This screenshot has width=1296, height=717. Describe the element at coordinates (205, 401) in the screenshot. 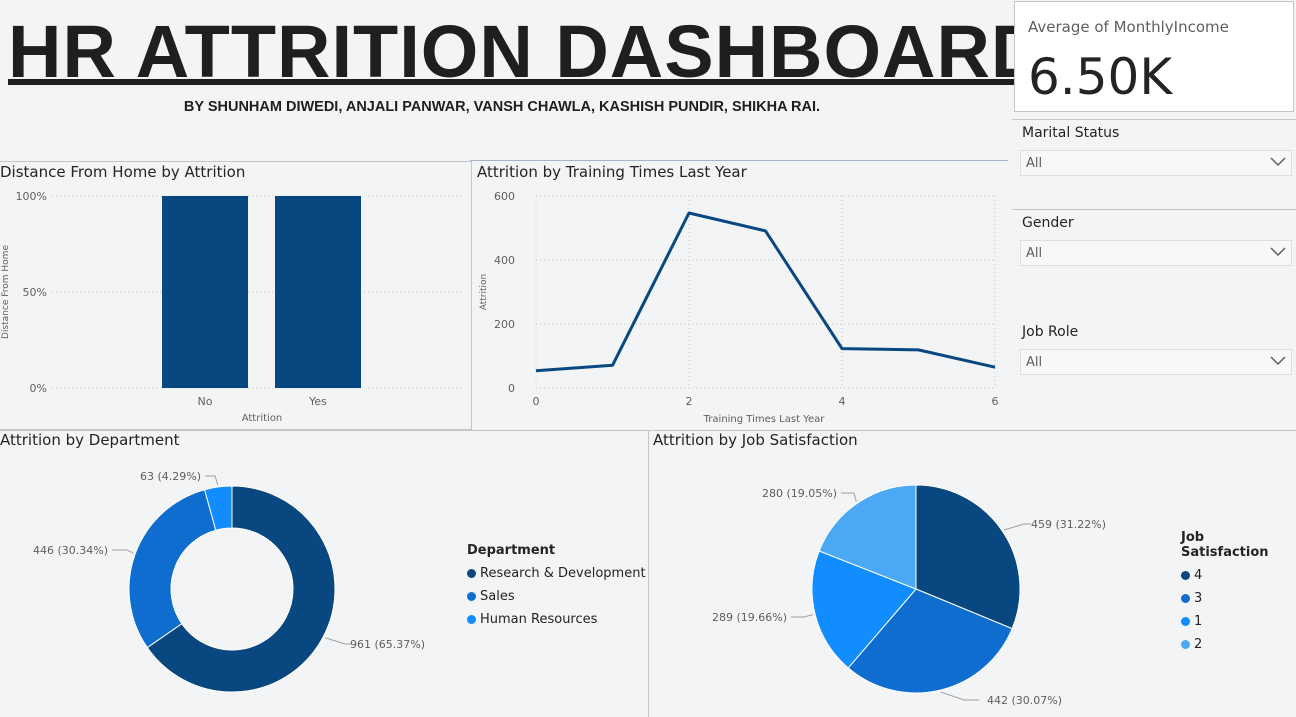

I see `bar-xtick-label: No` at that location.